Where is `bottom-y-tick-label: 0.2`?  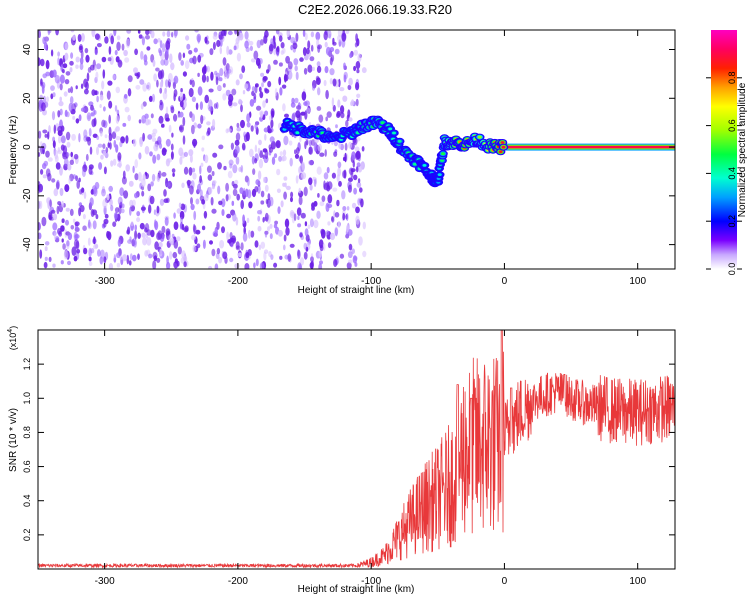
bottom-y-tick-label: 0.2 is located at coordinates (27, 535).